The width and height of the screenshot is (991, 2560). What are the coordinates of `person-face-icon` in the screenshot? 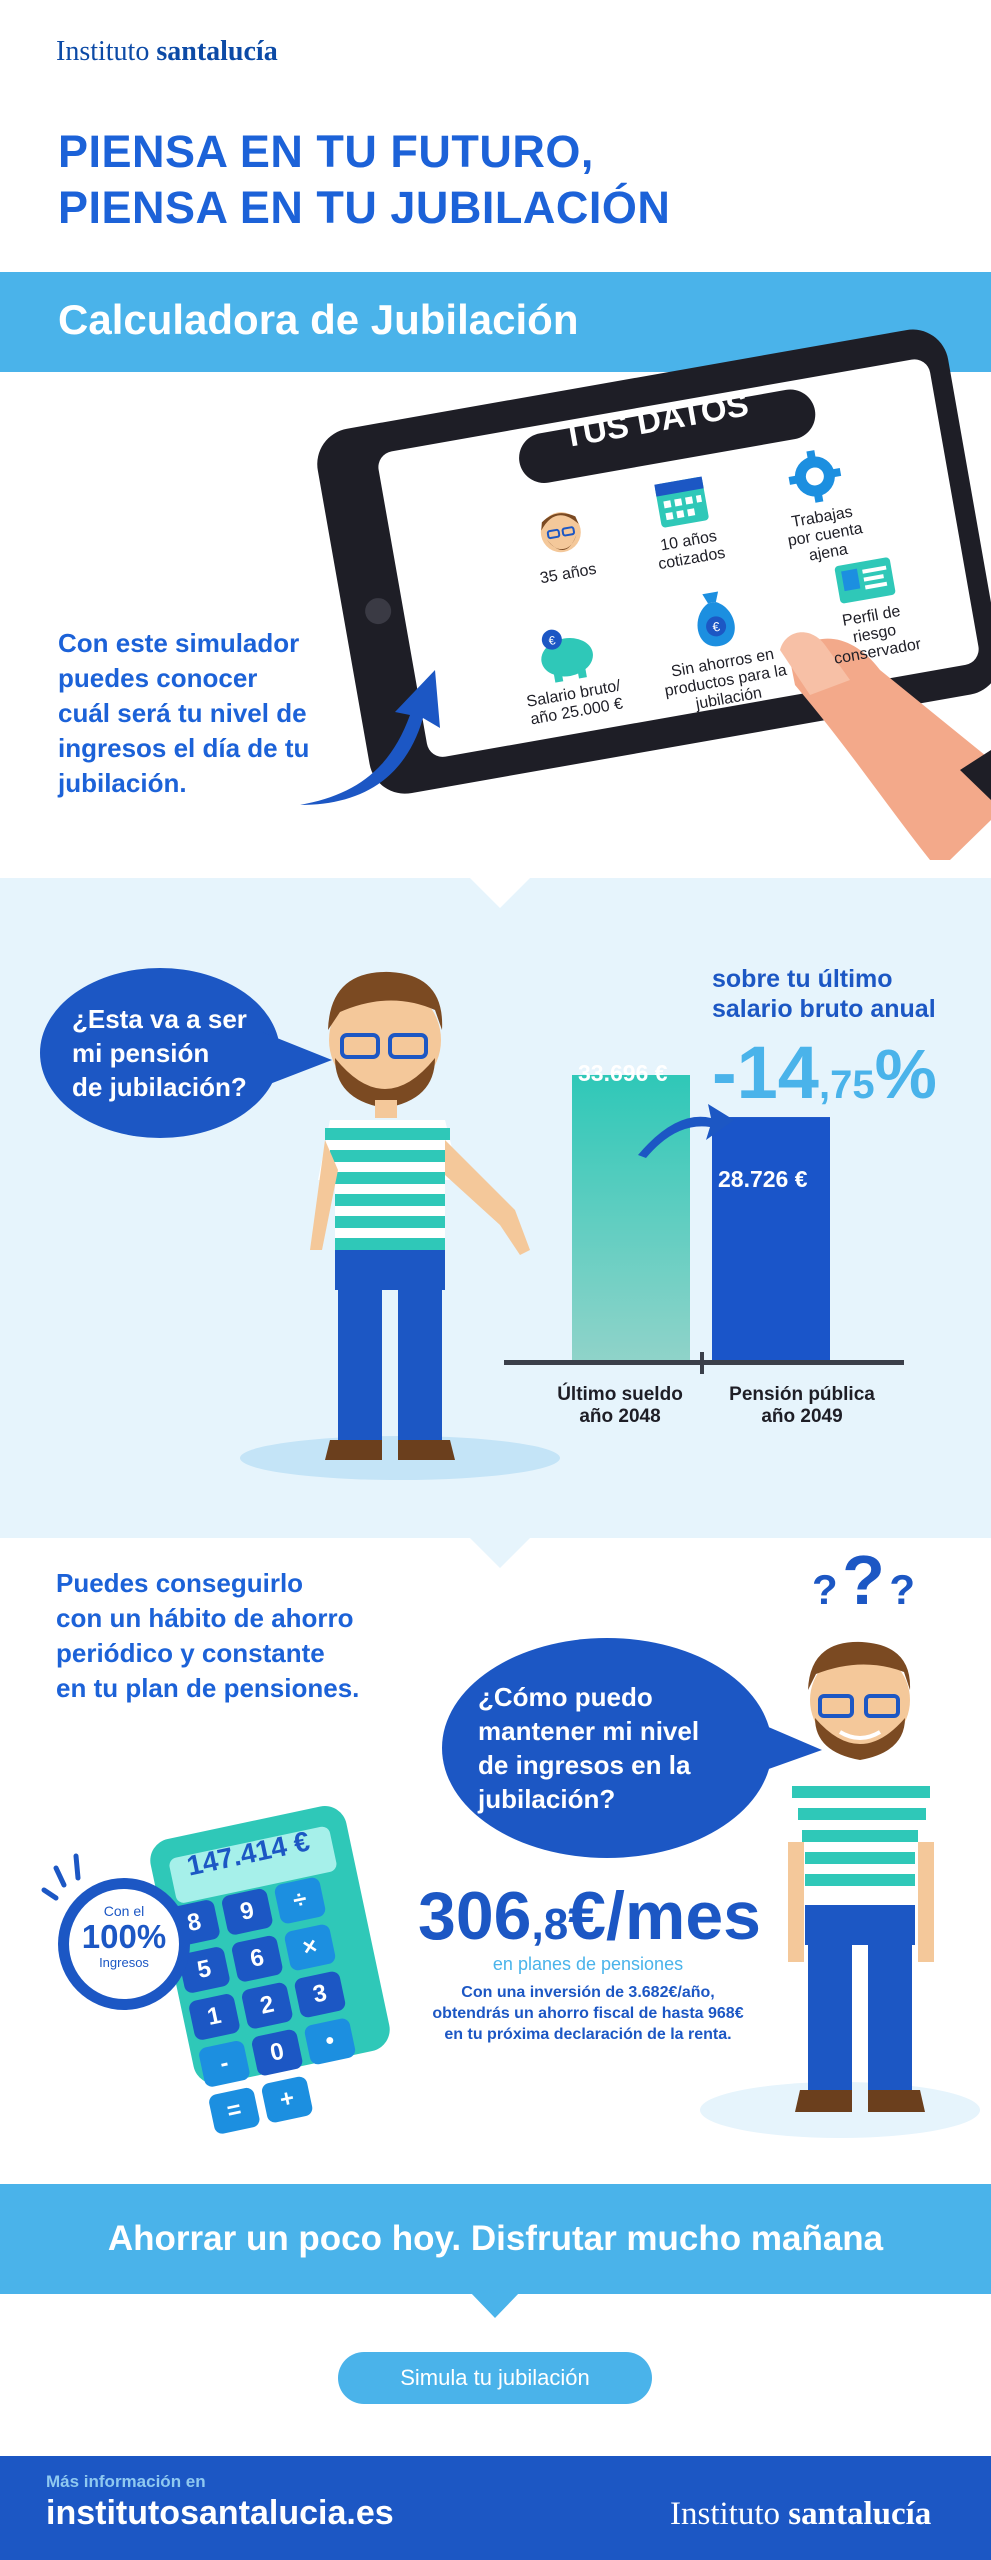 It's located at (560, 532).